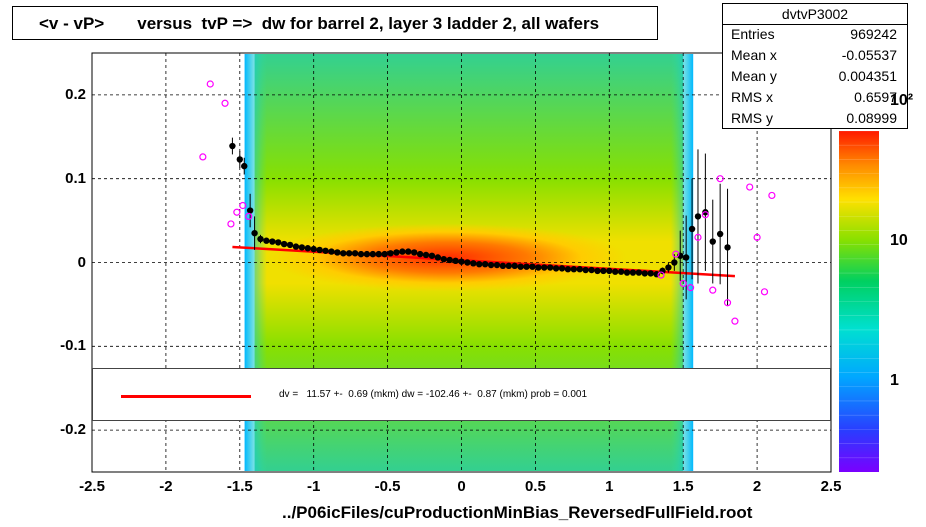 This screenshot has height=527, width=926. What do you see at coordinates (186, 396) in the screenshot?
I see `fit-legend-line` at bounding box center [186, 396].